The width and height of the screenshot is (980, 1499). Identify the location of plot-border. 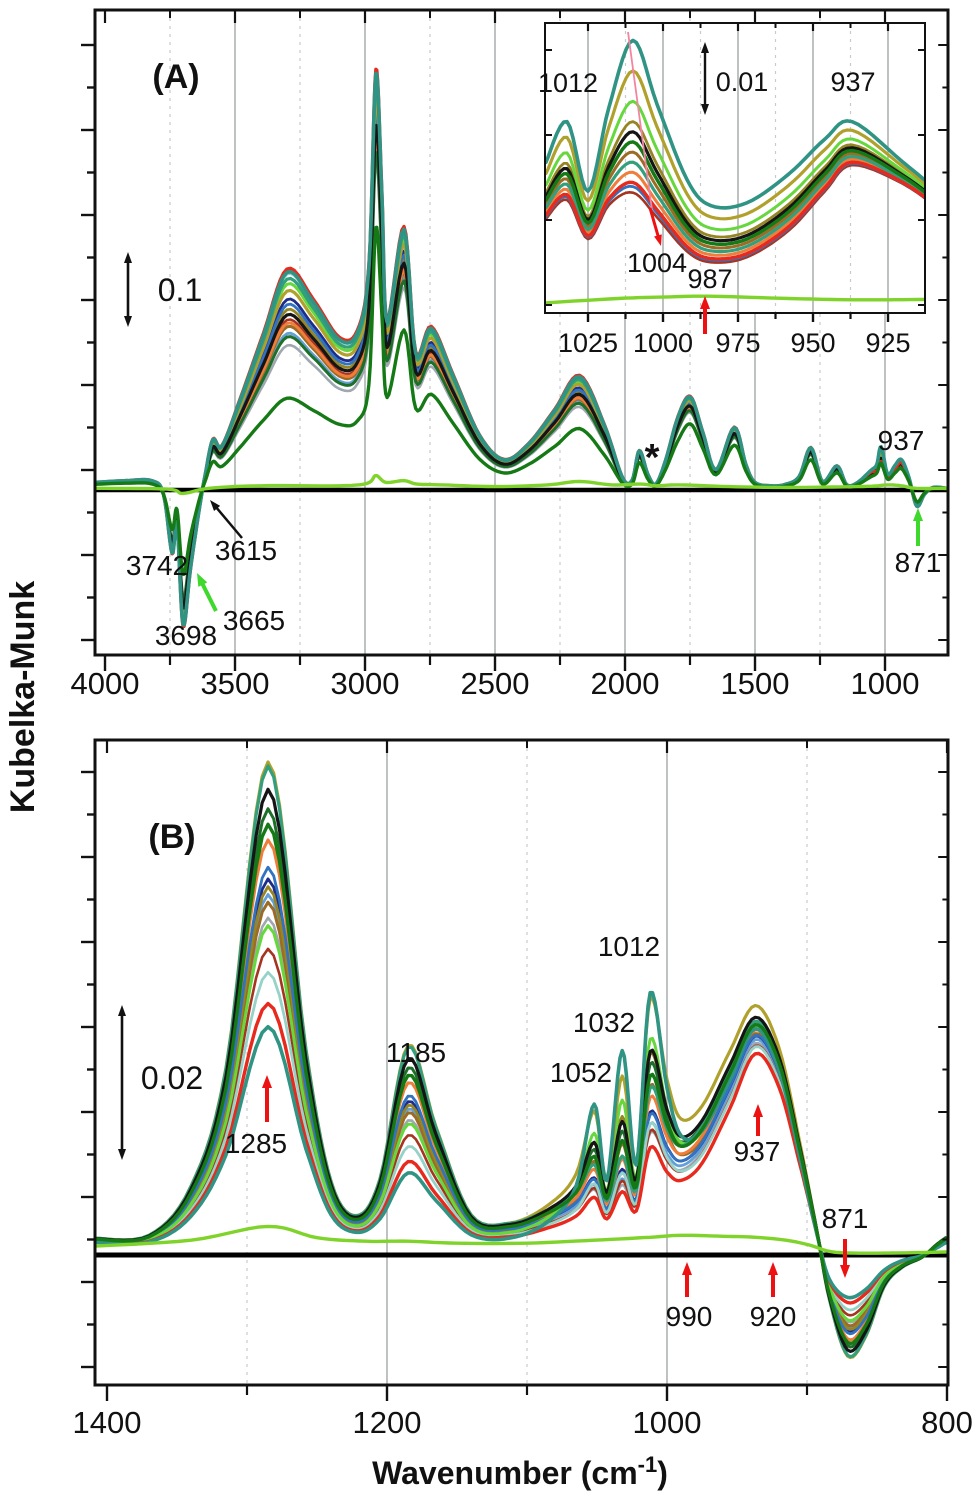
(735, 168).